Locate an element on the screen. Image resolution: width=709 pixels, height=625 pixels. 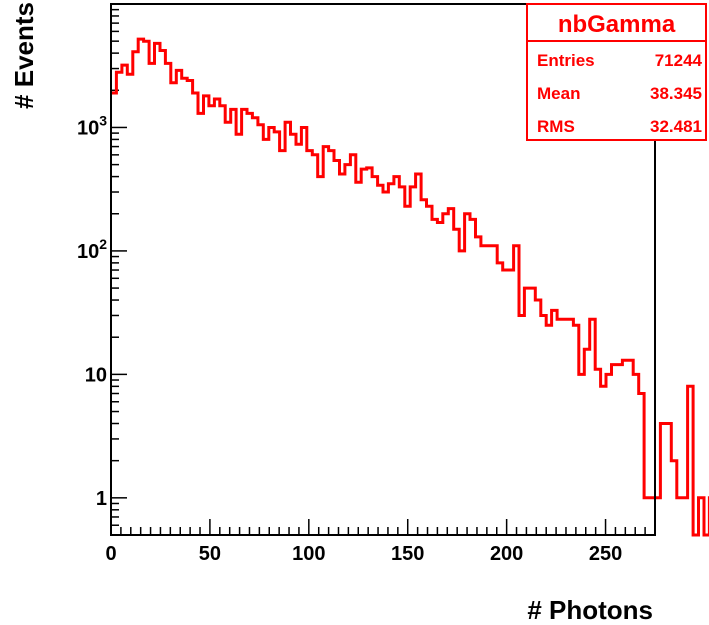
x-tick-labels: 0 50 100 150 200 250 is located at coordinates (363, 554).